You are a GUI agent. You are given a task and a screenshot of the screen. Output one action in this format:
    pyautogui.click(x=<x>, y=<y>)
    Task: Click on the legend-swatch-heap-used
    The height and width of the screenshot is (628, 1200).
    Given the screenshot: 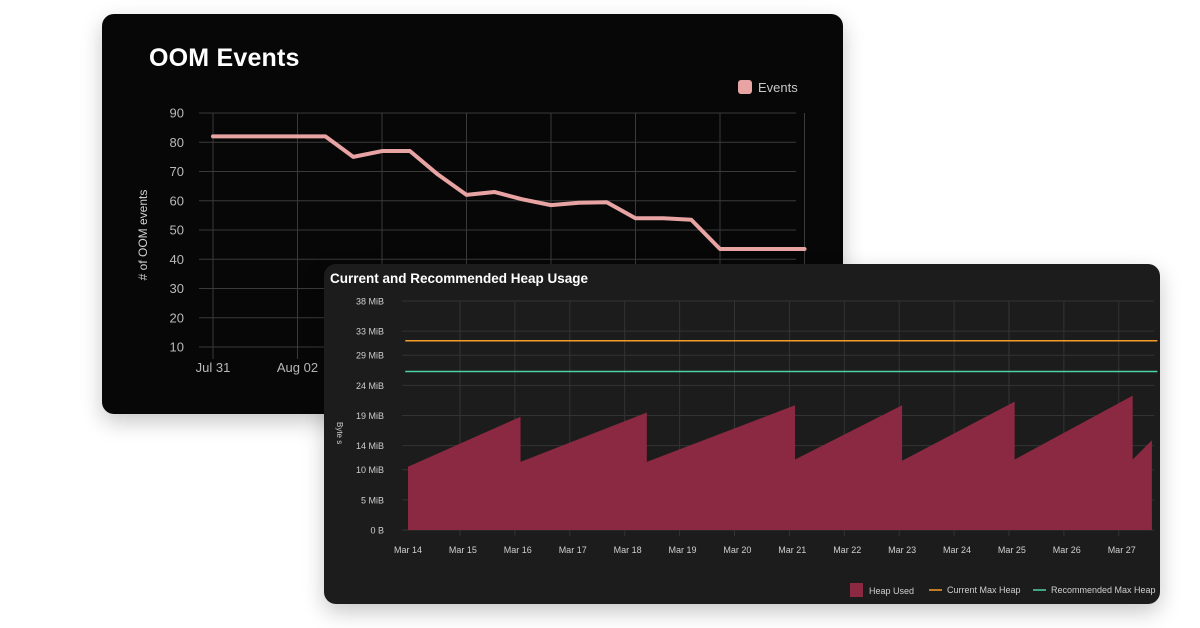 What is the action you would take?
    pyautogui.click(x=856, y=590)
    